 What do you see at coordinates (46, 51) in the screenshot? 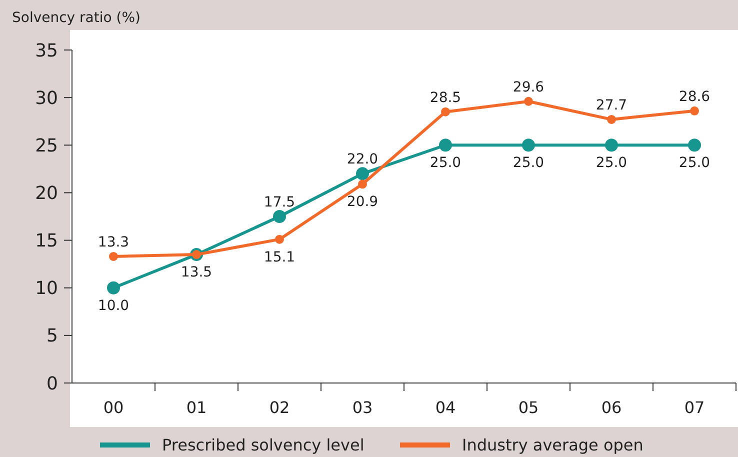
I see `y-tick-label: 35` at bounding box center [46, 51].